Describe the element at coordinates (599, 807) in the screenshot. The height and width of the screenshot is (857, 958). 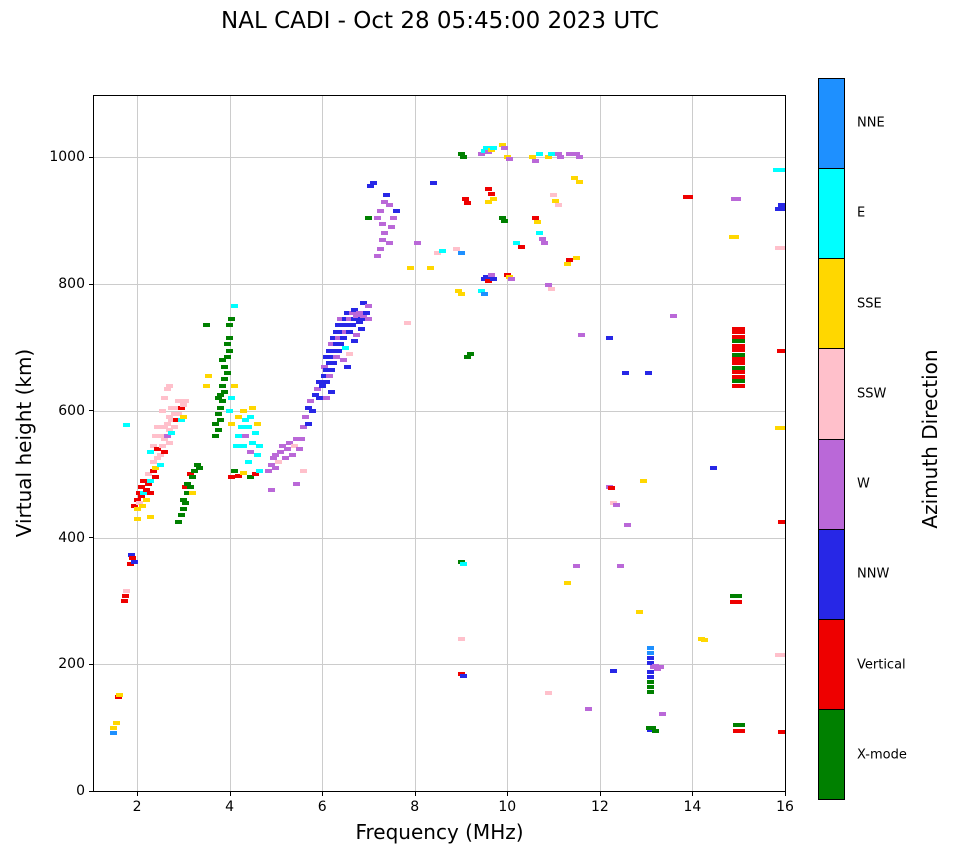
I see `x-tick-label: 12` at that location.